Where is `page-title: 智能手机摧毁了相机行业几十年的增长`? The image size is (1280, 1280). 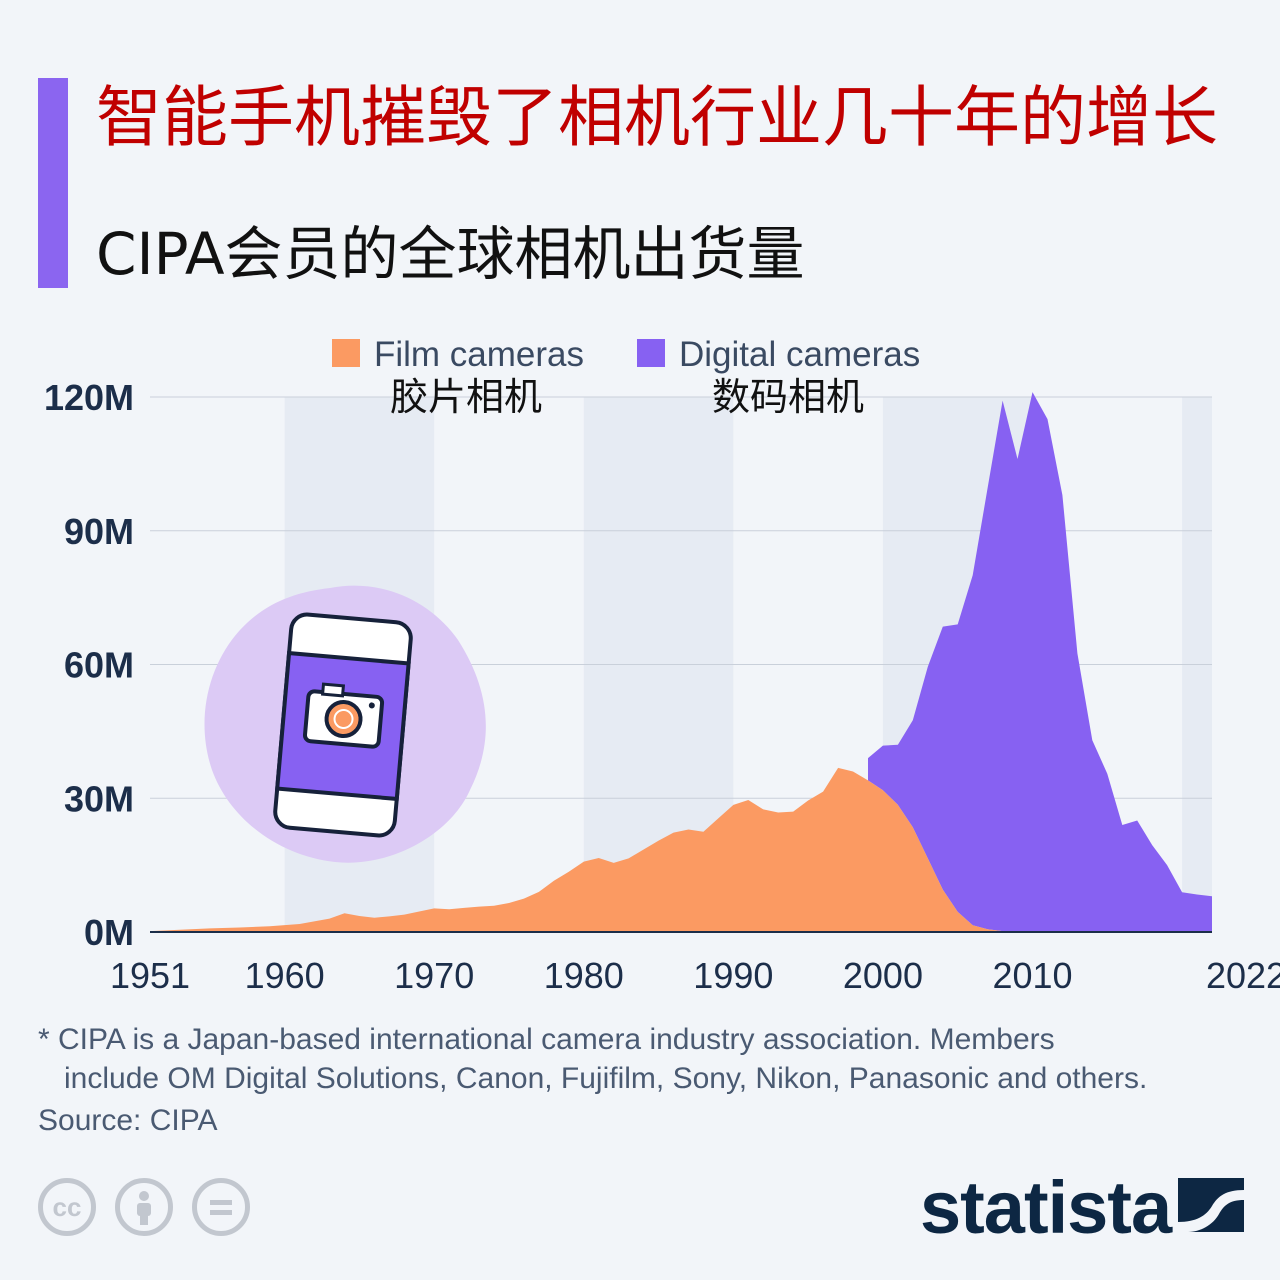
page-title: 智能手机摧毁了相机行业几十年的增长 is located at coordinates (657, 117).